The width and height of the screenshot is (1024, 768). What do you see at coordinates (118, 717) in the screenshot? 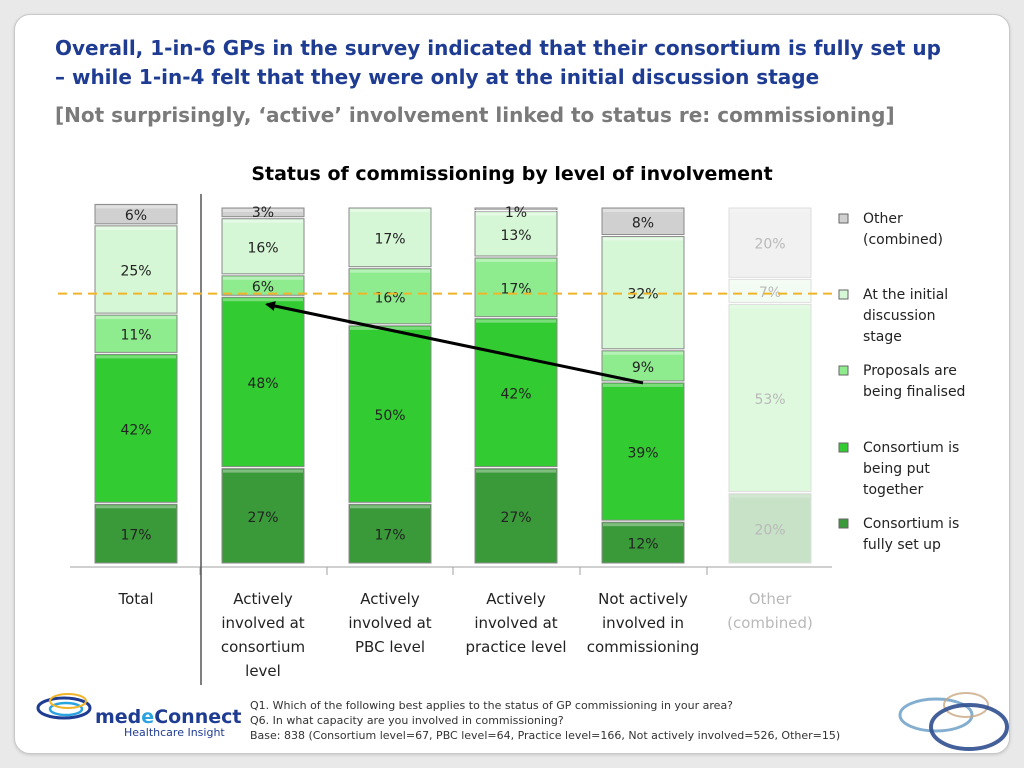
I see `logo-brand-pre: med` at bounding box center [118, 717].